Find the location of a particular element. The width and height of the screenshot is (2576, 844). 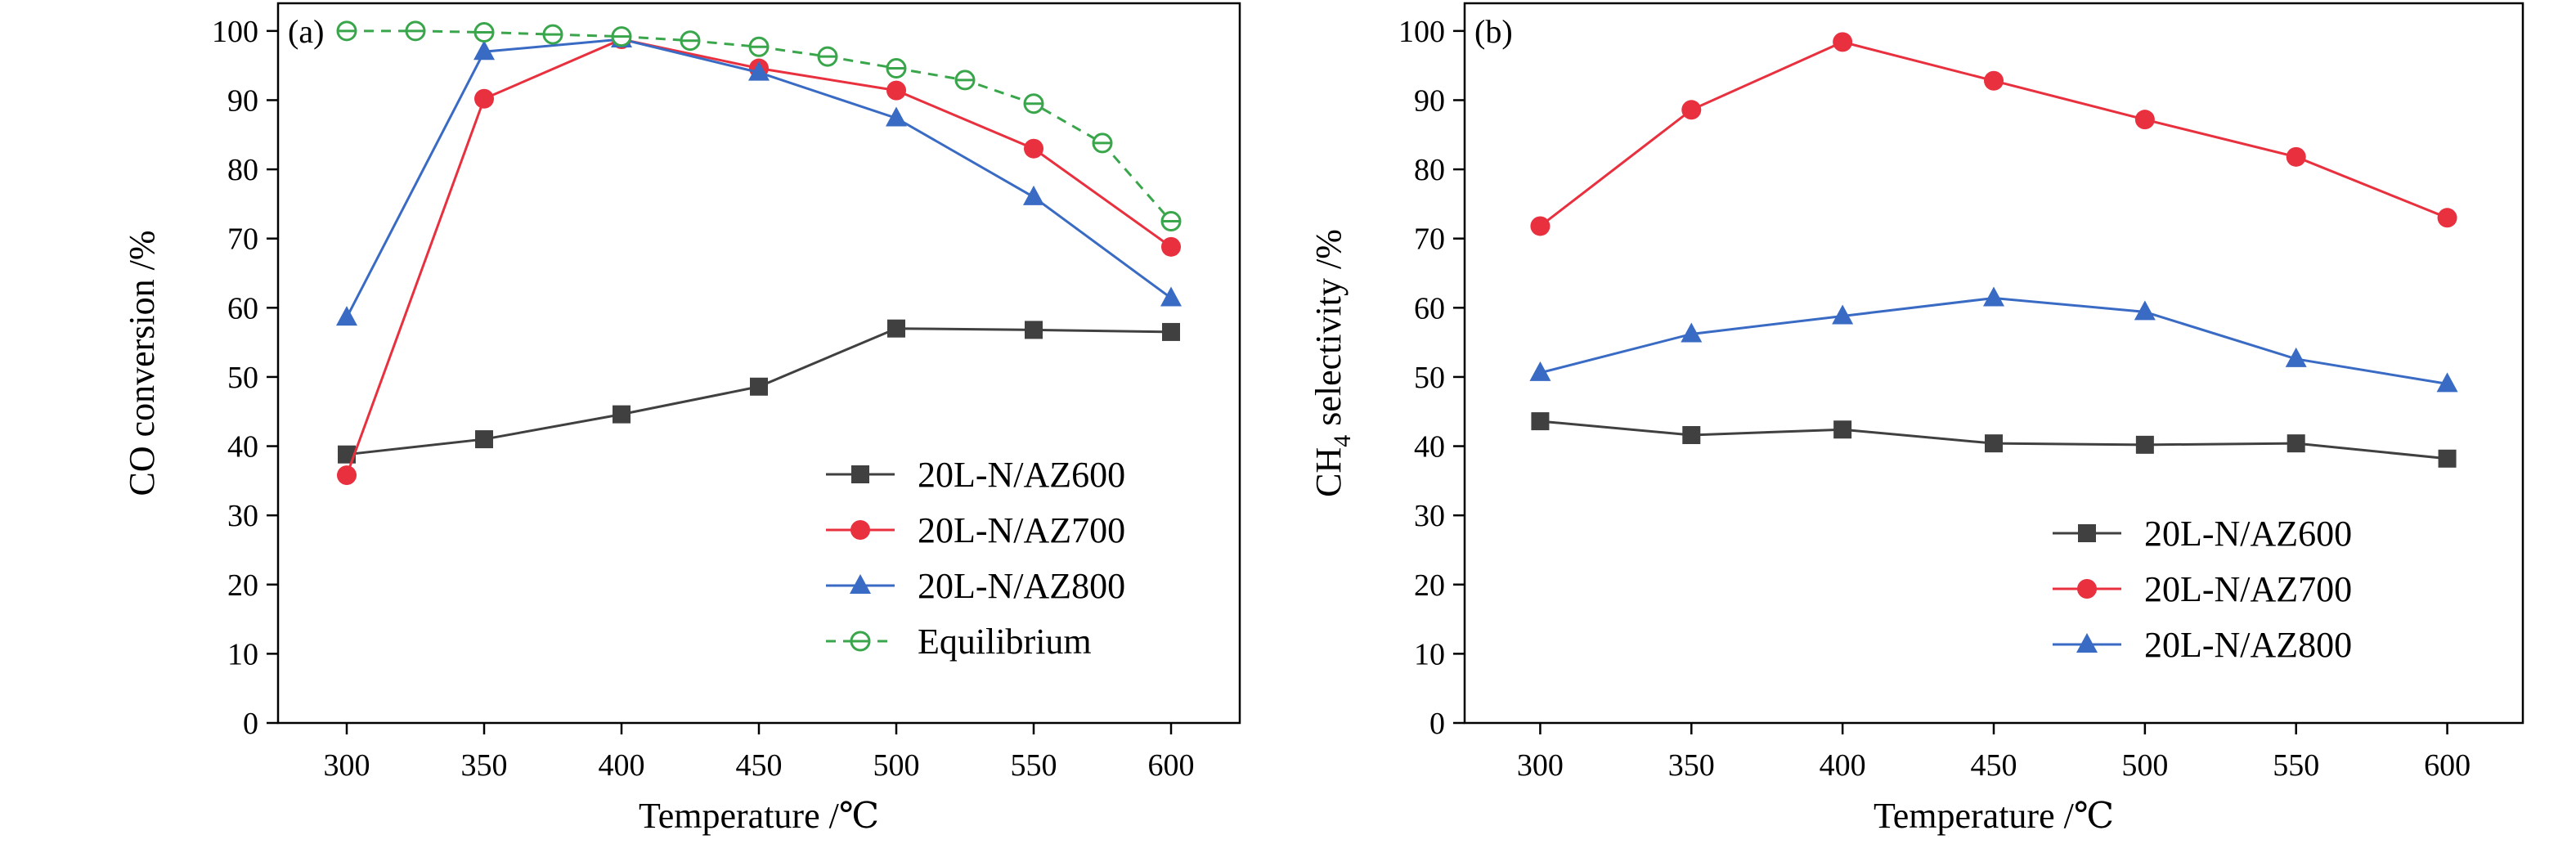

y-axis-label-subscript: 4 is located at coordinates (1343, 441).